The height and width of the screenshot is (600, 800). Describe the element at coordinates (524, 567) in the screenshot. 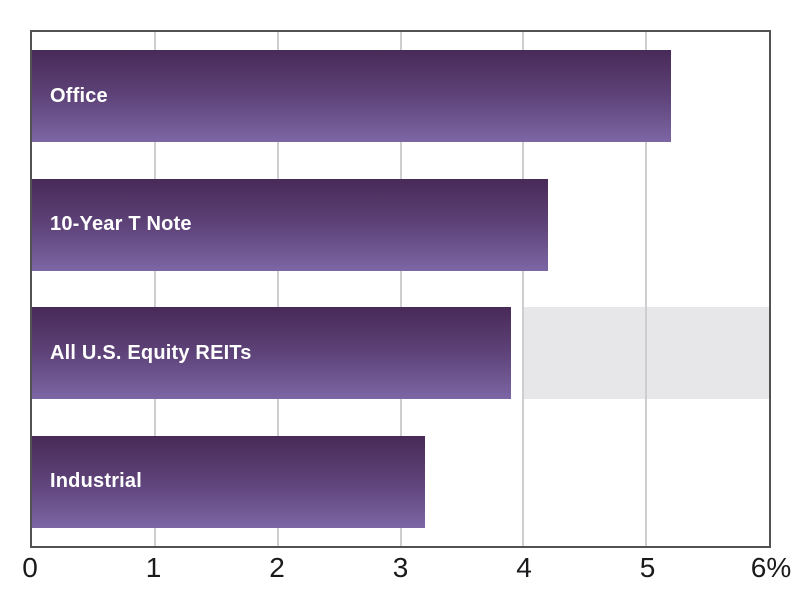

I see `x-tick-label: 4` at that location.